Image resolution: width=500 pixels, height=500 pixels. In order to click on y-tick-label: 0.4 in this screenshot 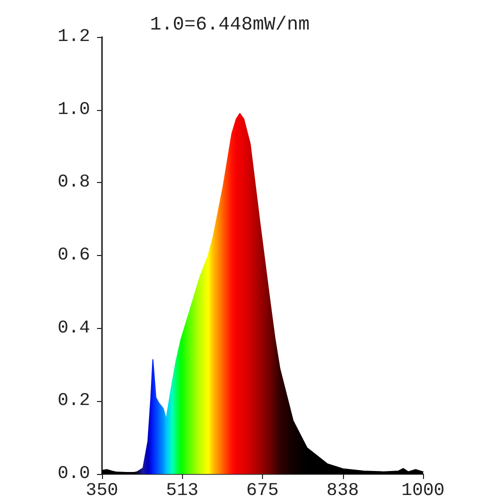, I will do `click(74, 328)`.